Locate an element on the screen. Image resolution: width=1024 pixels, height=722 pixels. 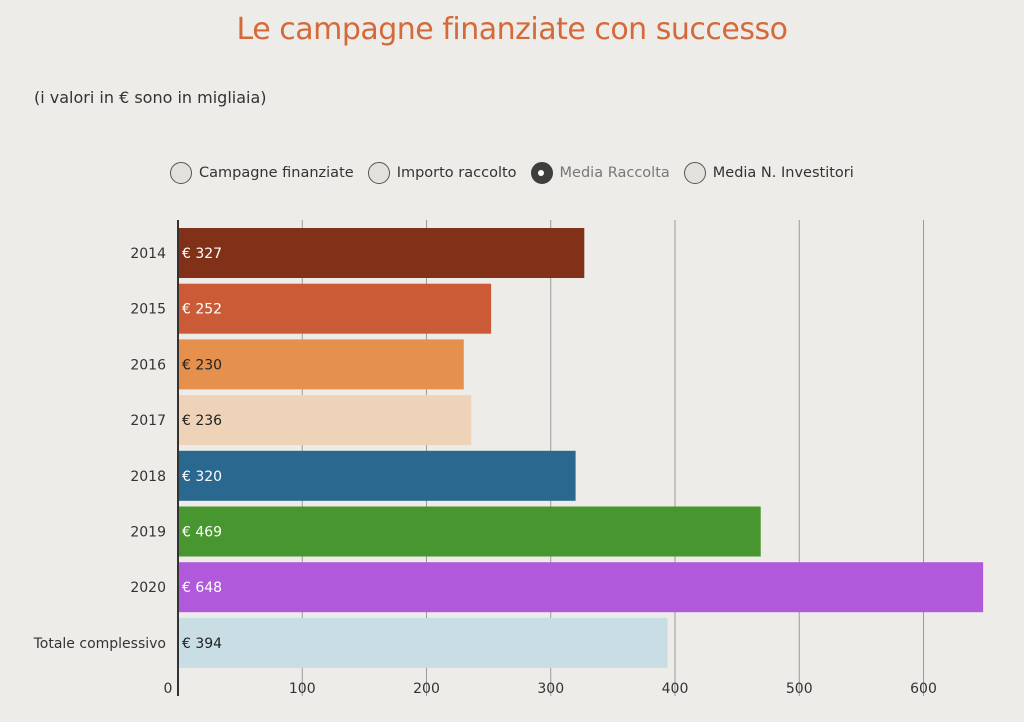
chart-subtitle: (i valori in € sono in migliaia) is located at coordinates (150, 97).